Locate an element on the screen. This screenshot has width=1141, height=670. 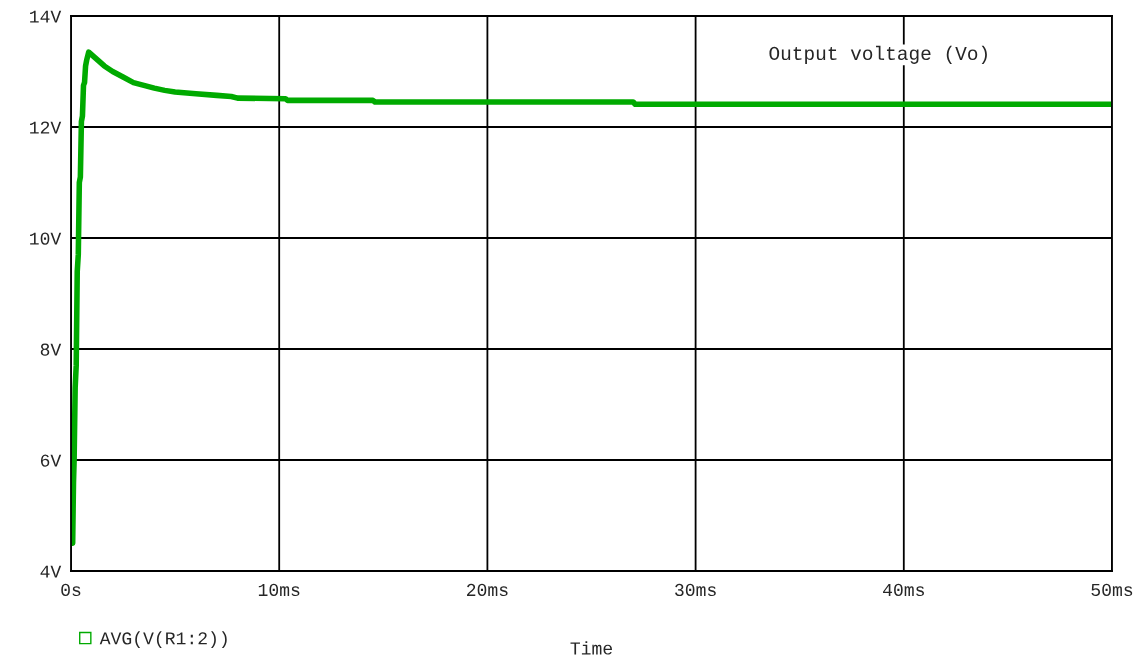
legend-label: AVG(V(R1:2)) is located at coordinates (163, 640).